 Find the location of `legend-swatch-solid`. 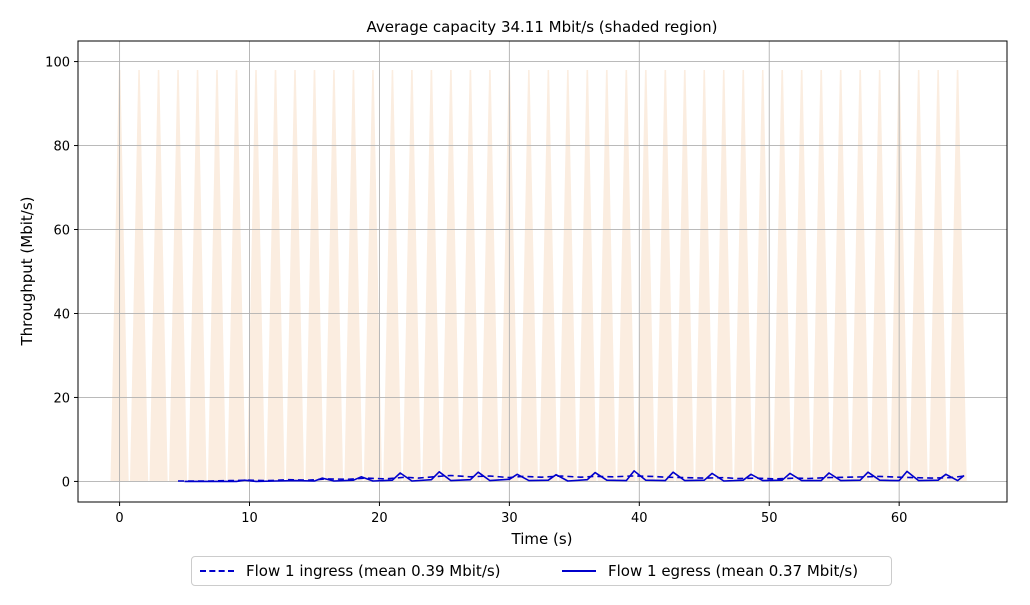

legend-swatch-solid is located at coordinates (579, 571).